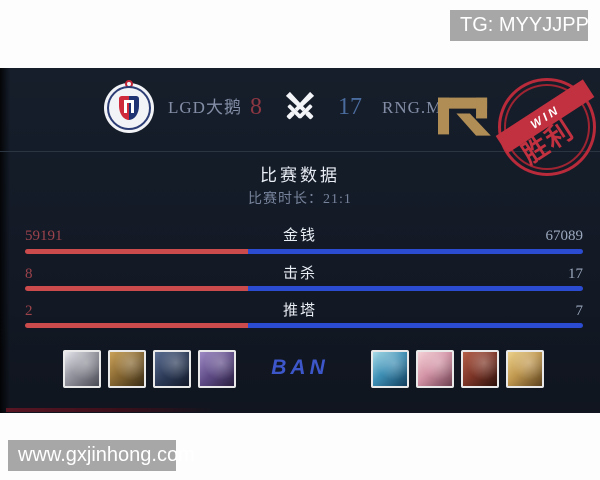 The width and height of the screenshot is (600, 480). What do you see at coordinates (256, 107) in the screenshot?
I see `team-left-score: 8` at bounding box center [256, 107].